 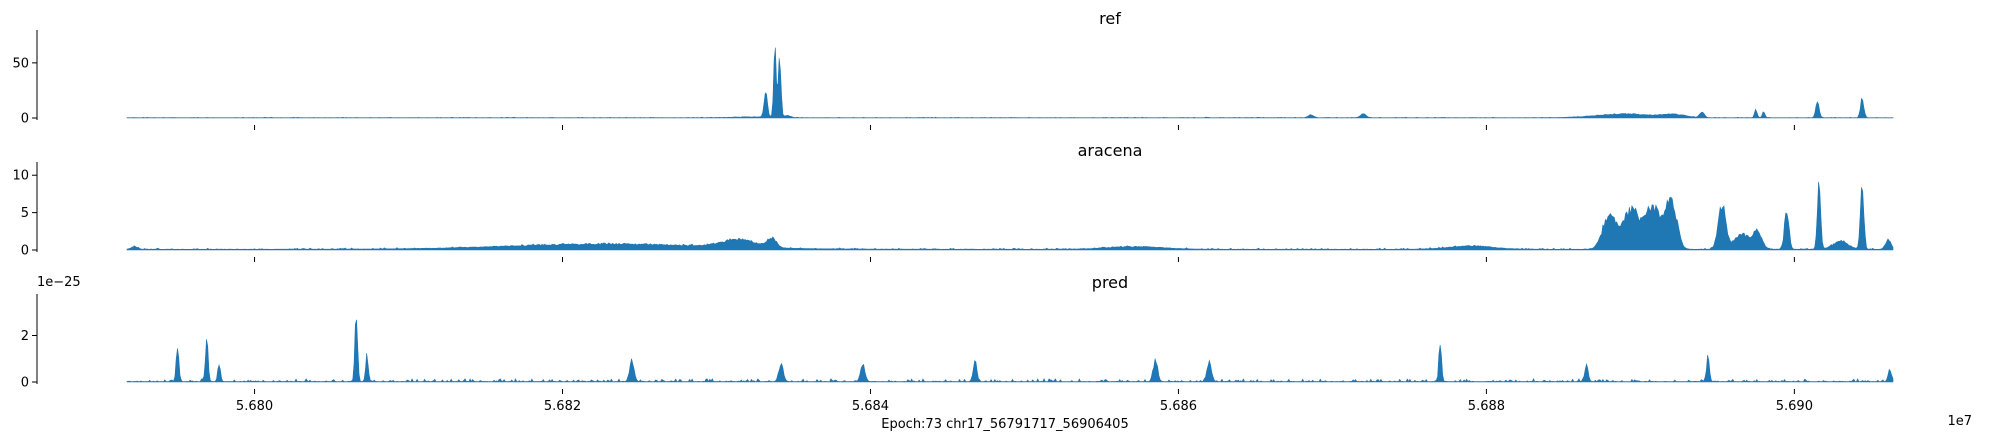 What do you see at coordinates (254, 406) in the screenshot?
I see `x-tick-label: 5.680` at bounding box center [254, 406].